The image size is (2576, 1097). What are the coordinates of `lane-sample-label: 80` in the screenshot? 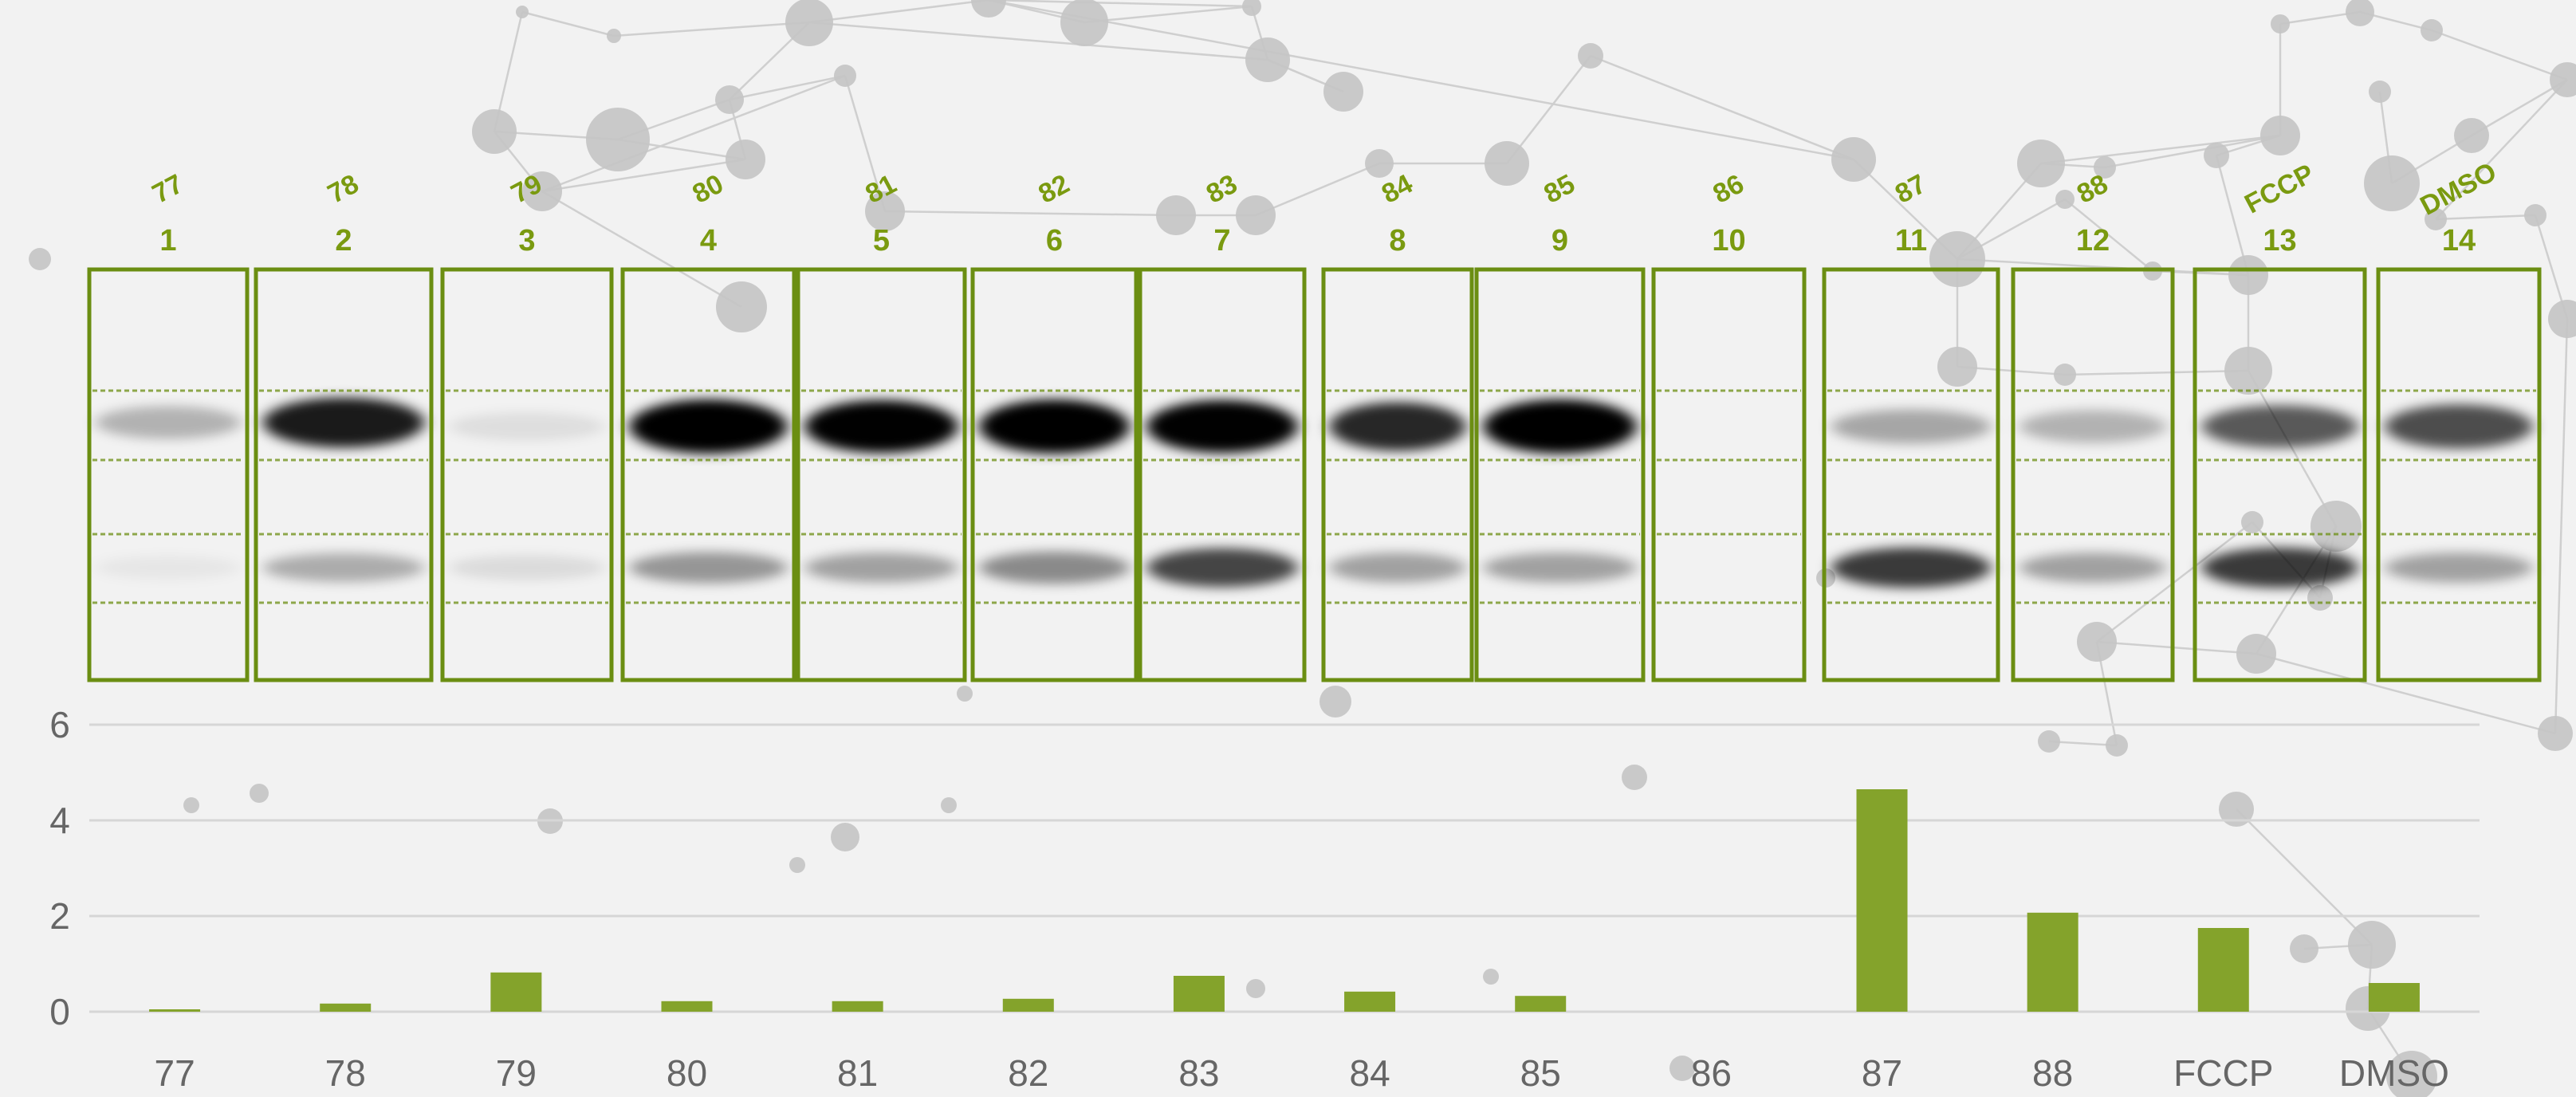 It's located at (708, 189).